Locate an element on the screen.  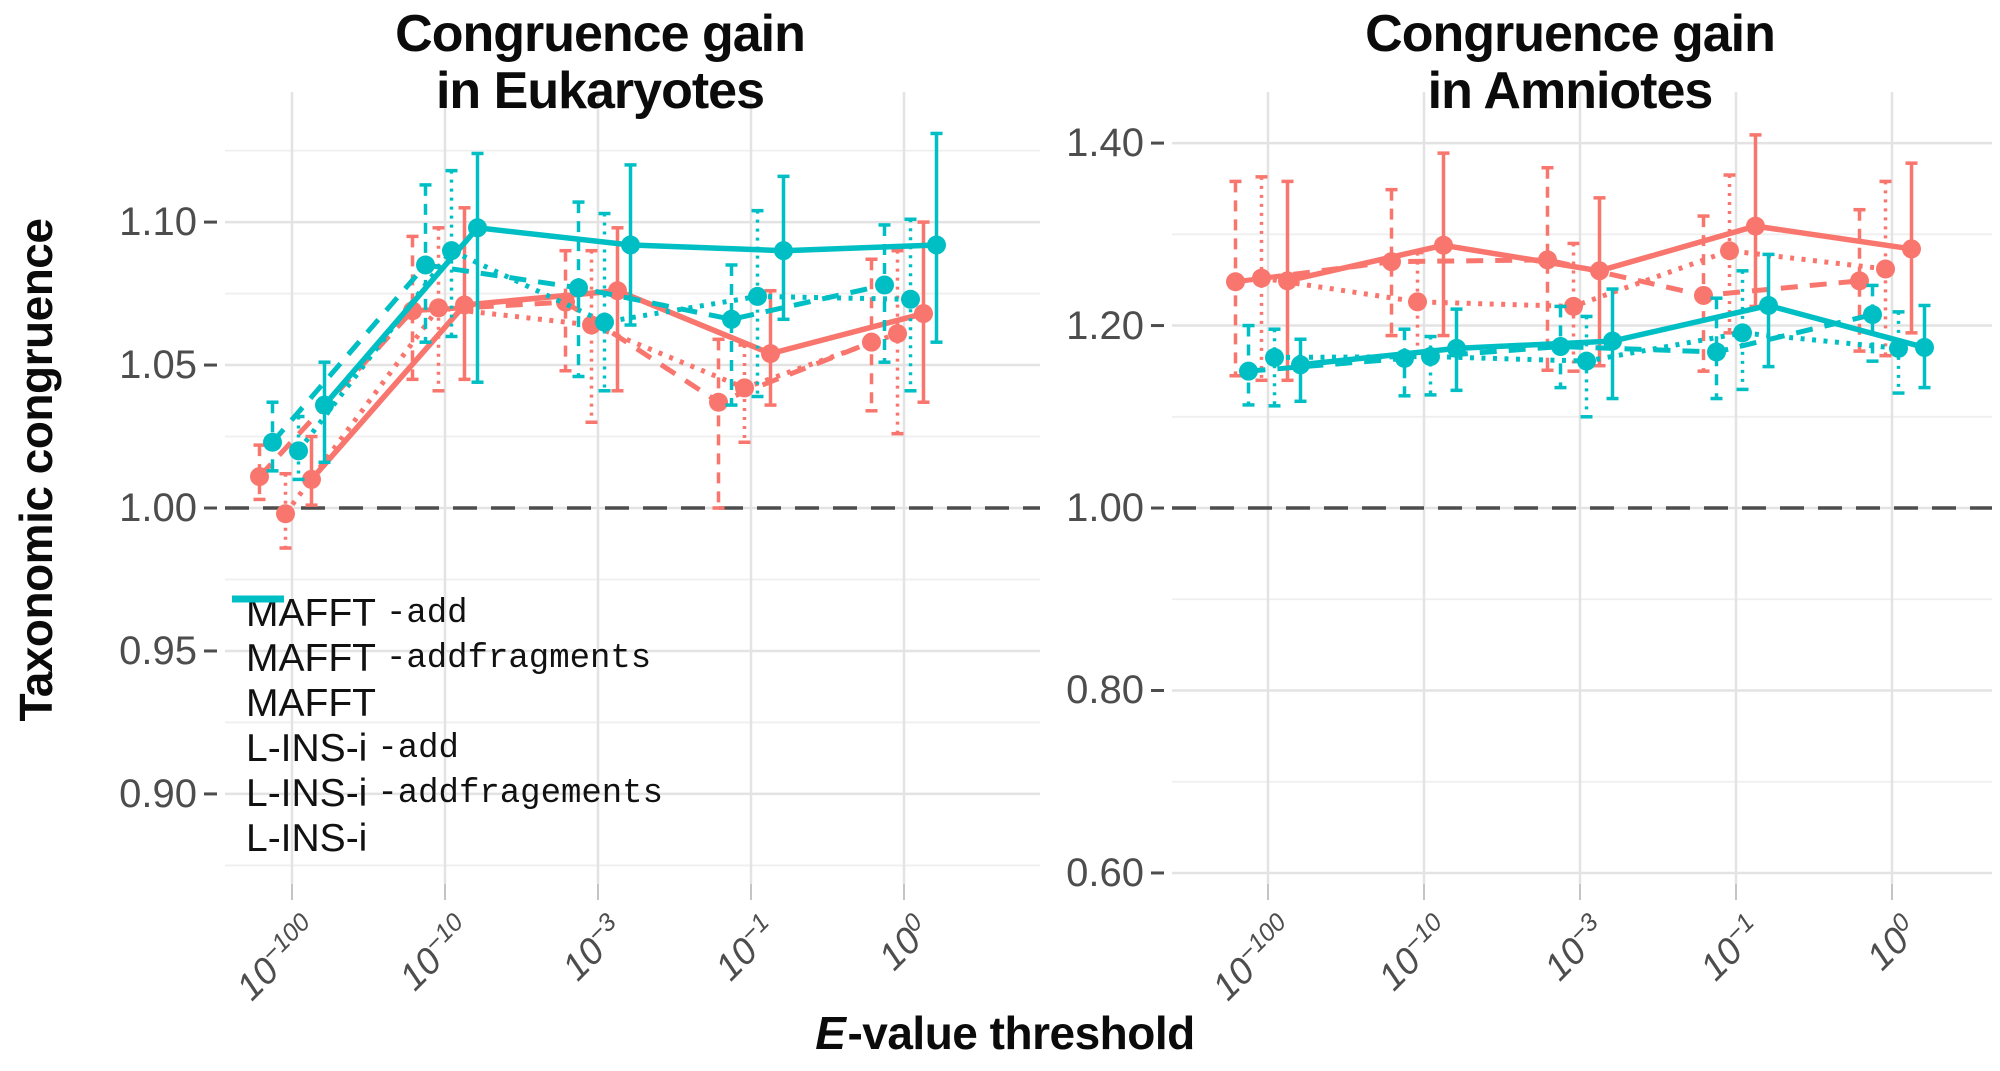
legend-swatch-solid-line-icon is located at coordinates (258, 599).